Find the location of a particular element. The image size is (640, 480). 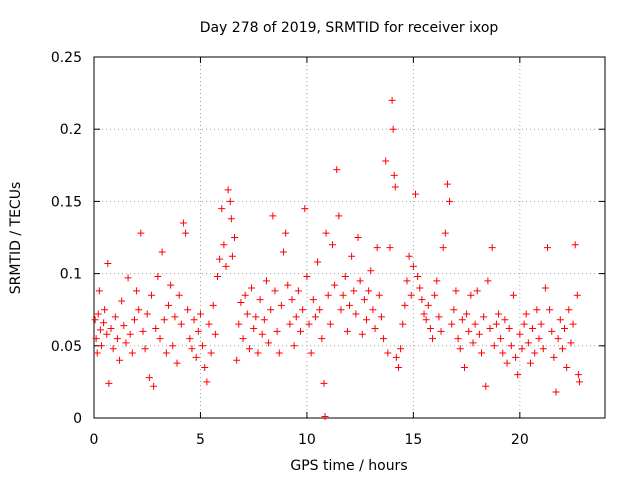

y-tick-label: 0.15 is located at coordinates (66, 202).